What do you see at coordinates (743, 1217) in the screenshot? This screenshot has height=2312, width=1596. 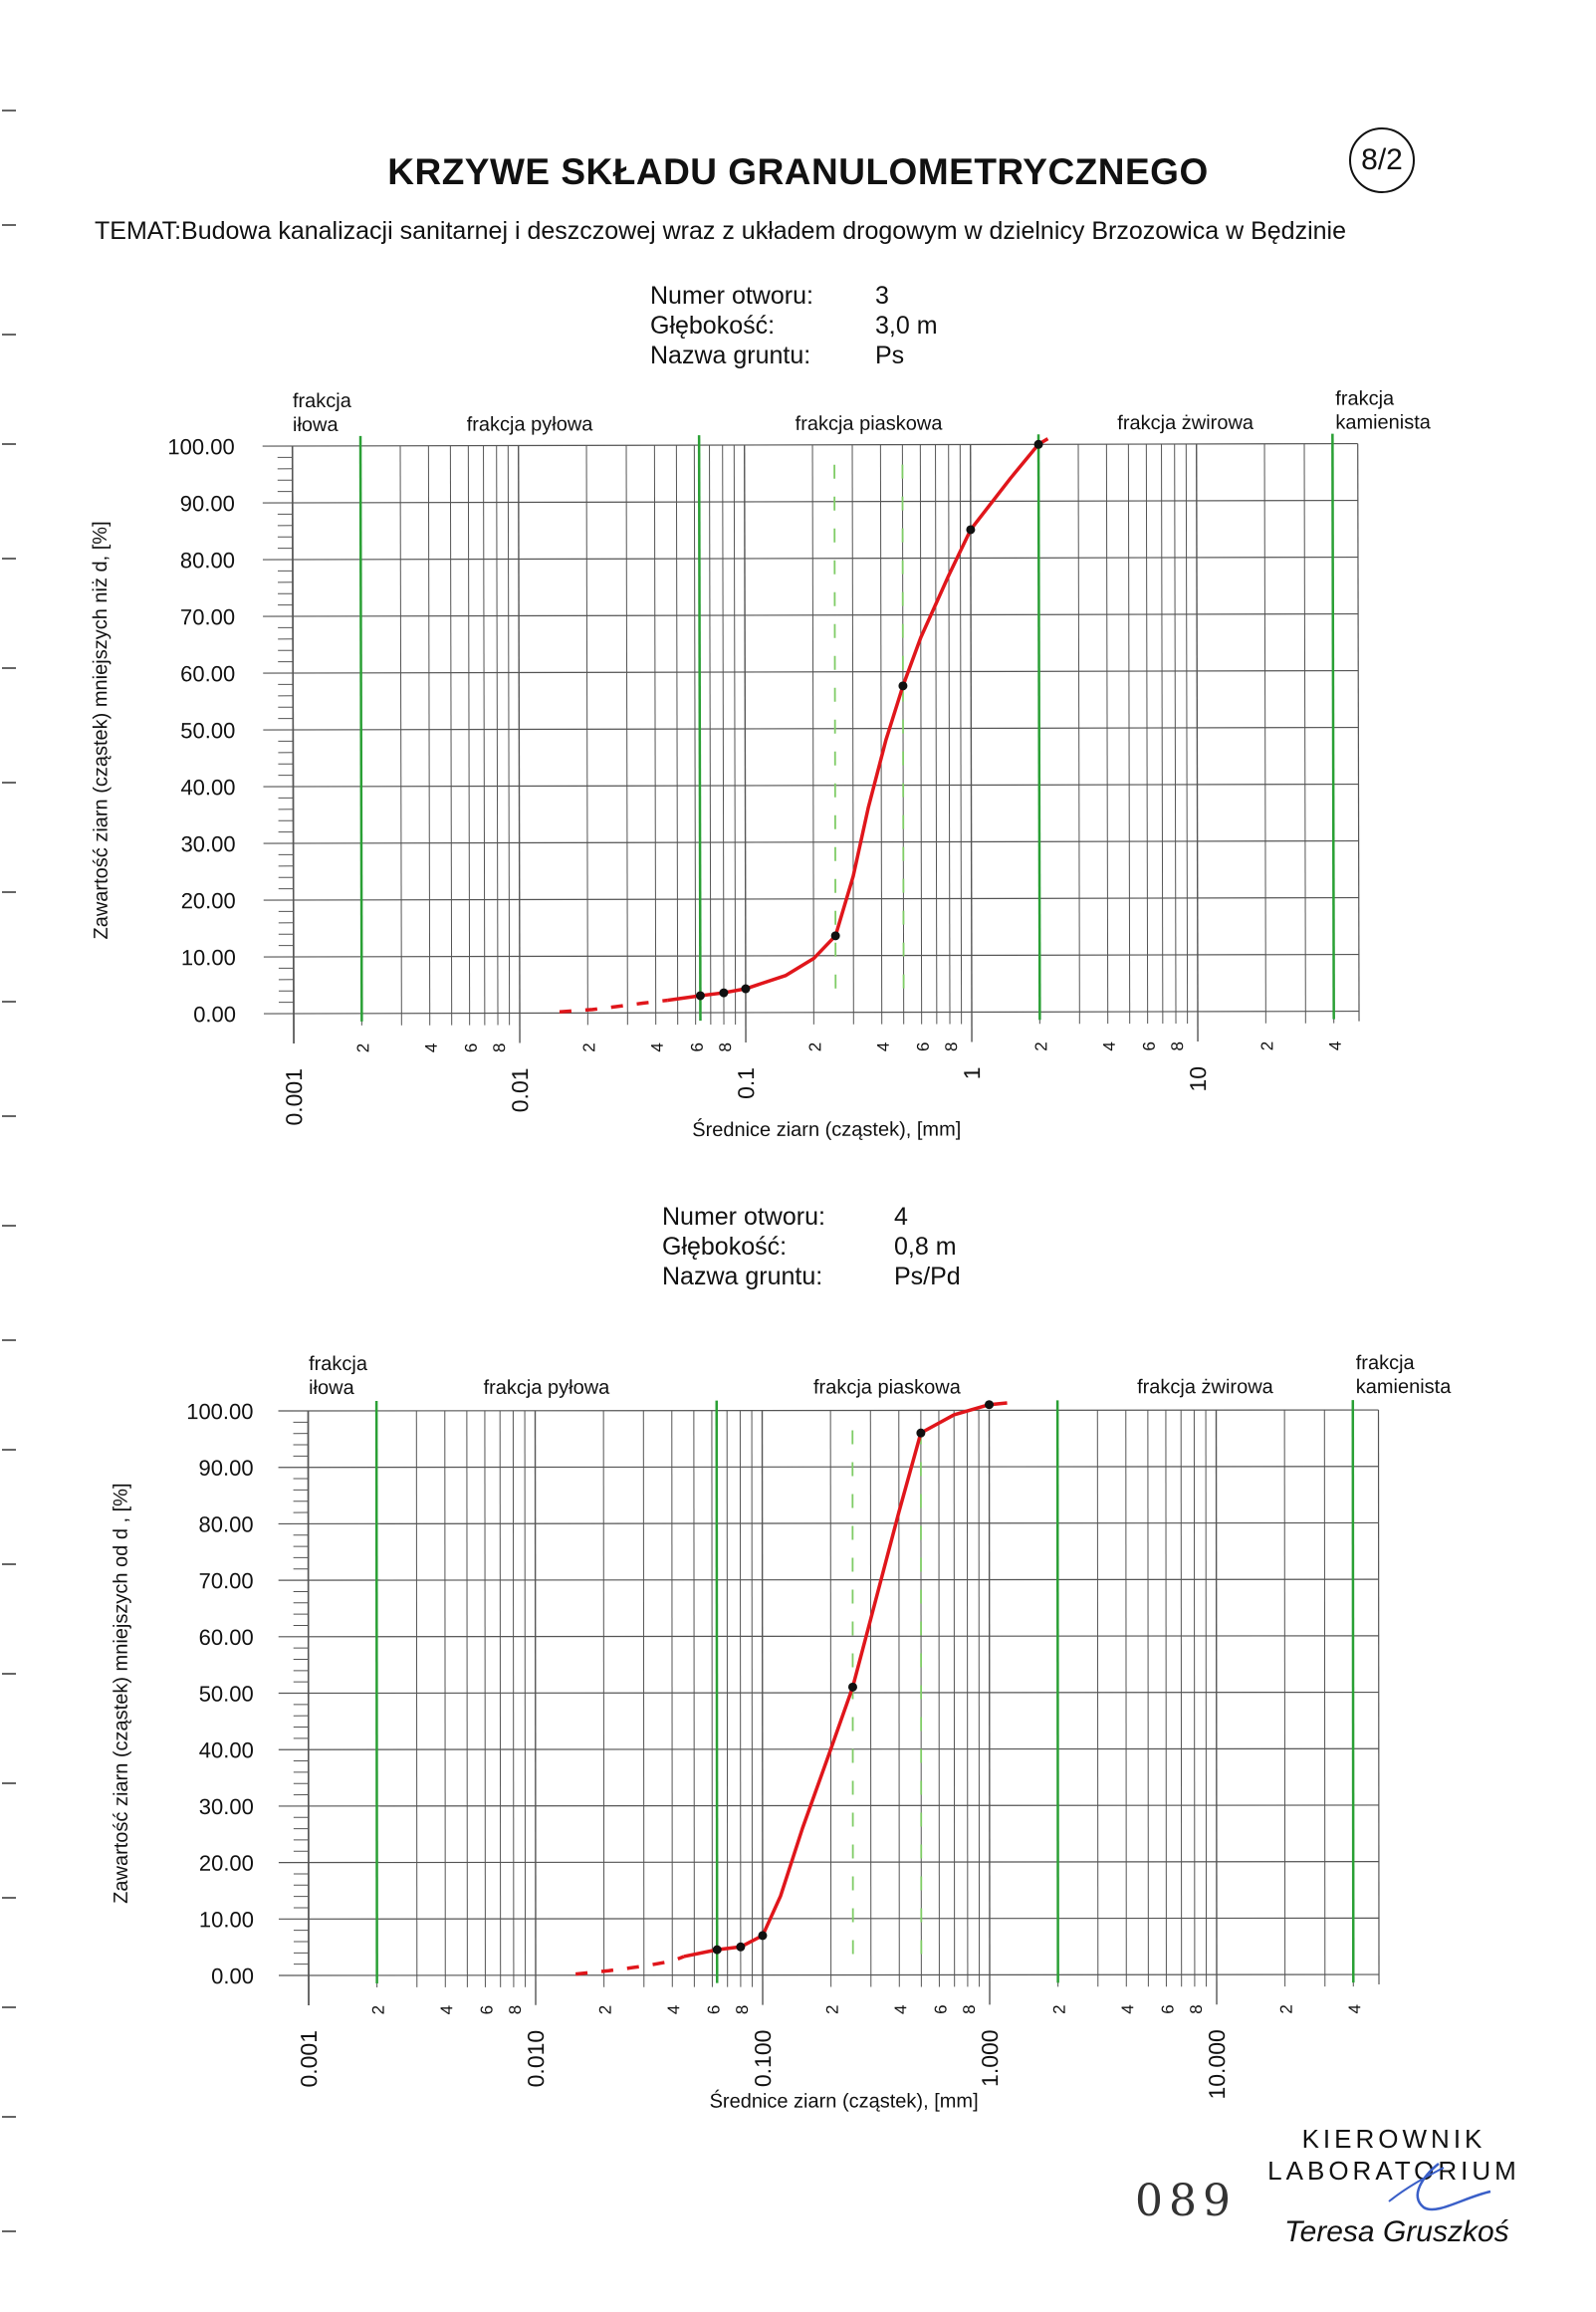 I see `hole-label: Numer otworu:` at bounding box center [743, 1217].